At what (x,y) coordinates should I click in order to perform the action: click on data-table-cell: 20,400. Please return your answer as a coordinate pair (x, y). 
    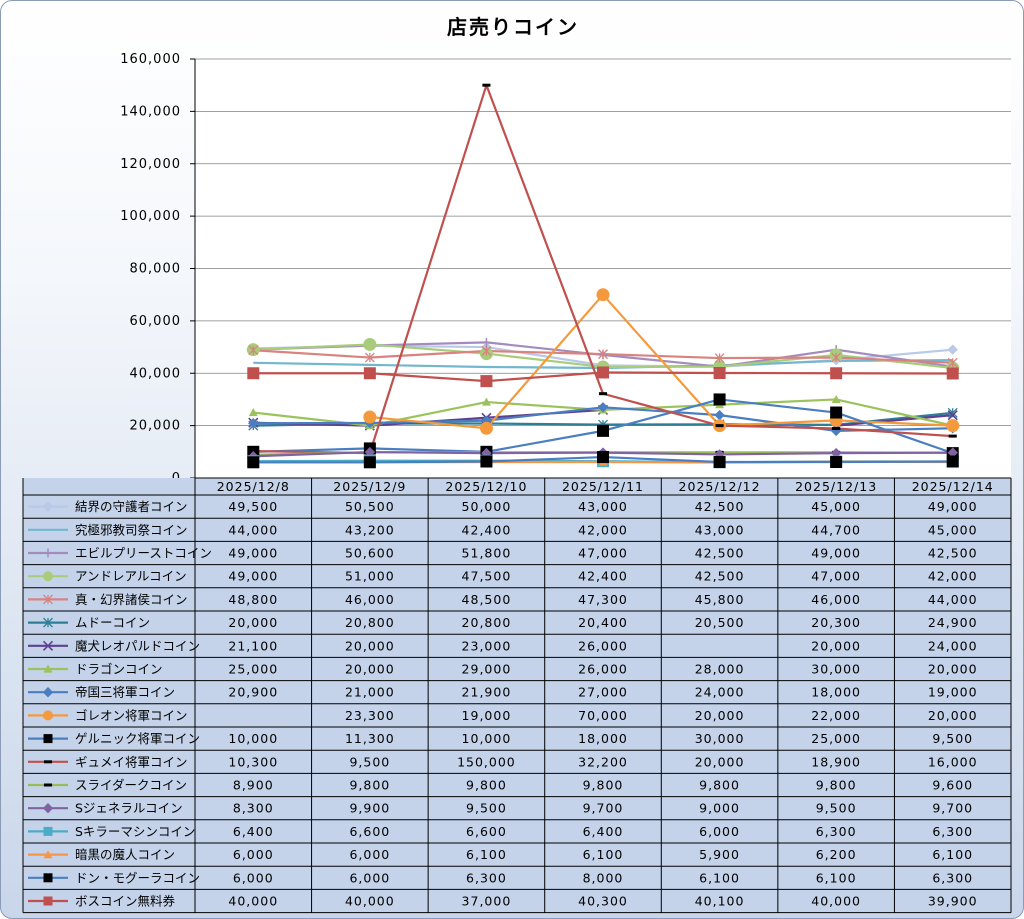
    Looking at the image, I should click on (603, 622).